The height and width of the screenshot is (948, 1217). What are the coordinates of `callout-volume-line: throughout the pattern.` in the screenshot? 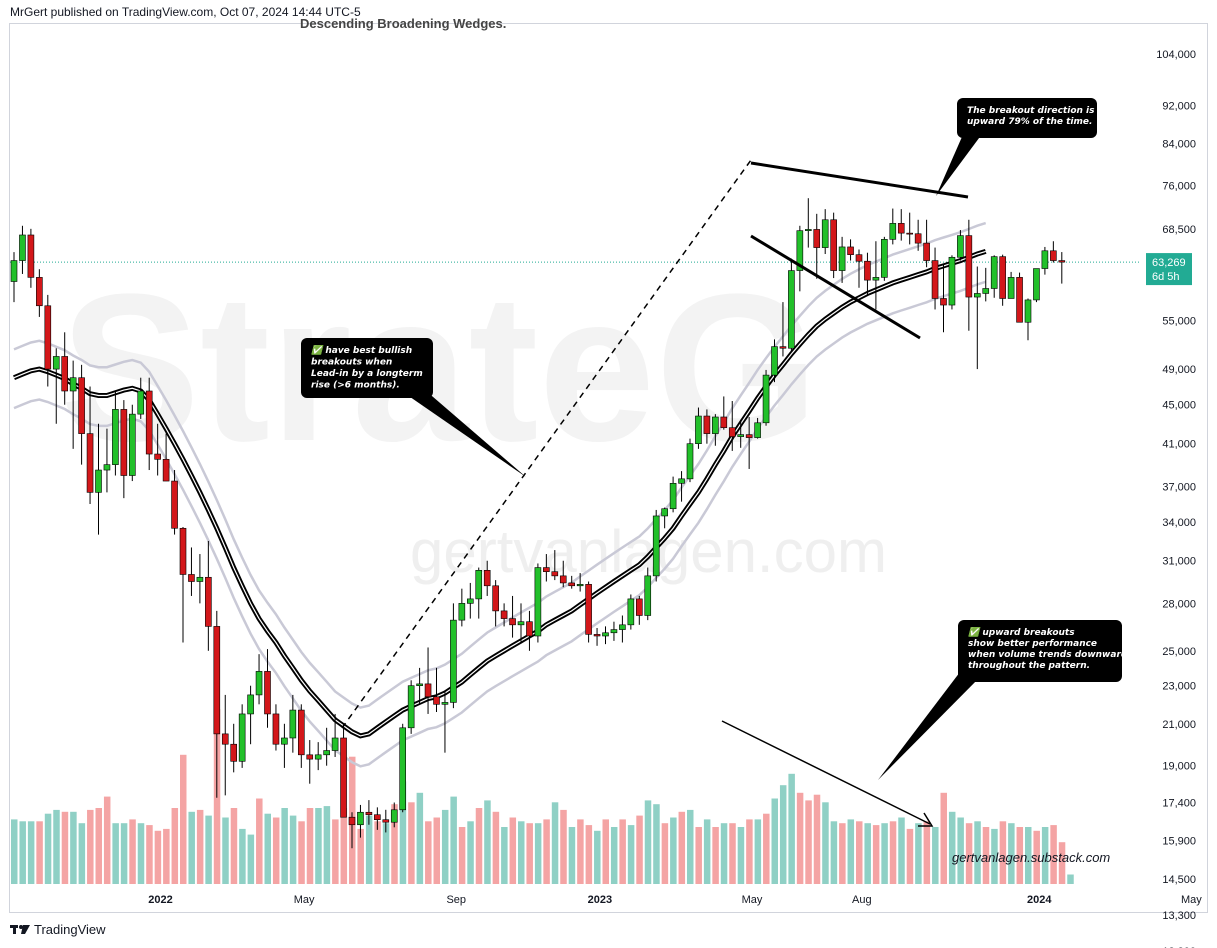 It's located at (1029, 666).